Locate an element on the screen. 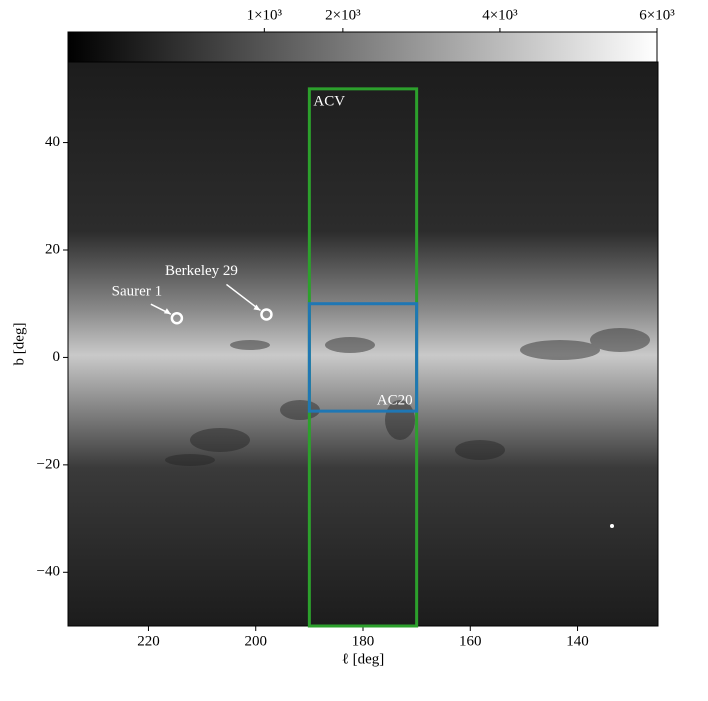 The height and width of the screenshot is (701, 708). region-box is located at coordinates (363, 357).